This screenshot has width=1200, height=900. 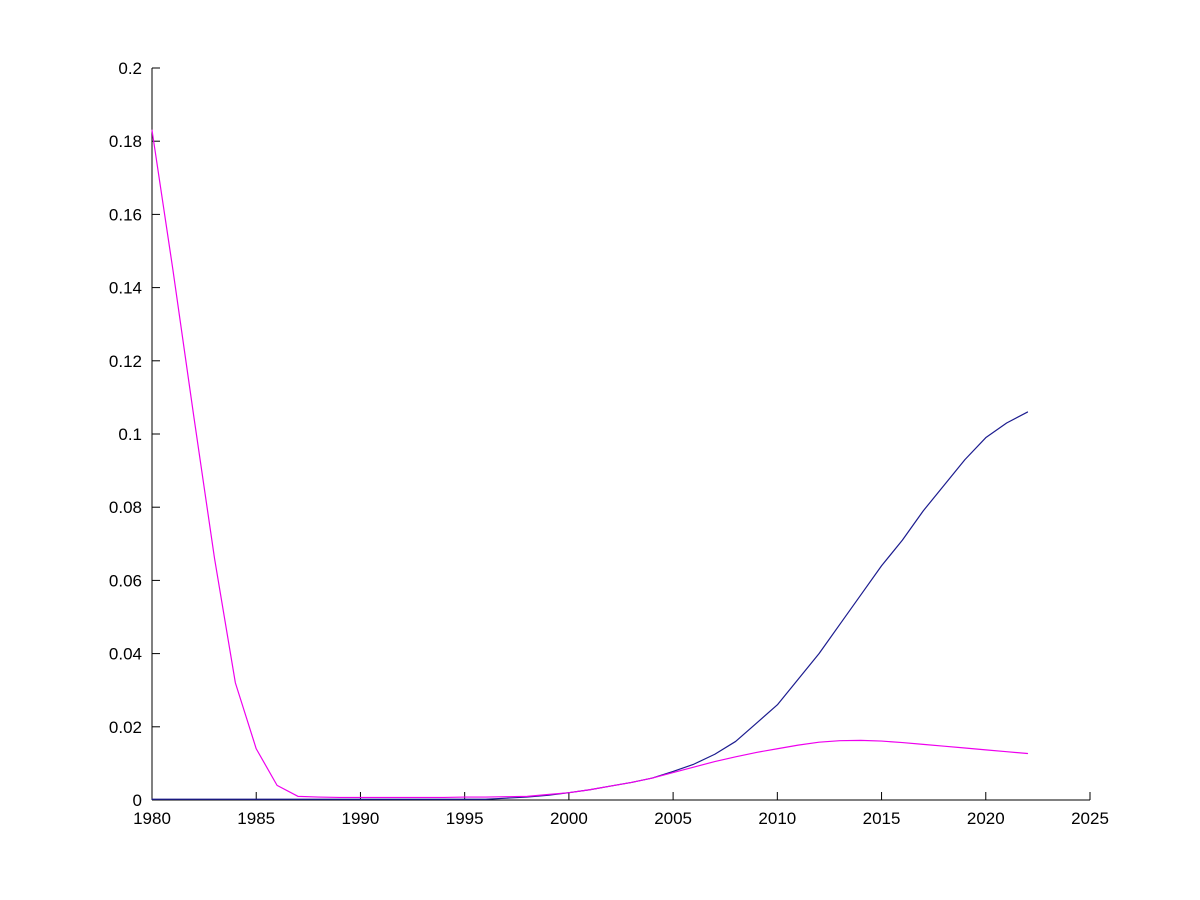 I want to click on y-tick-label: 0.16, so click(x=125, y=214).